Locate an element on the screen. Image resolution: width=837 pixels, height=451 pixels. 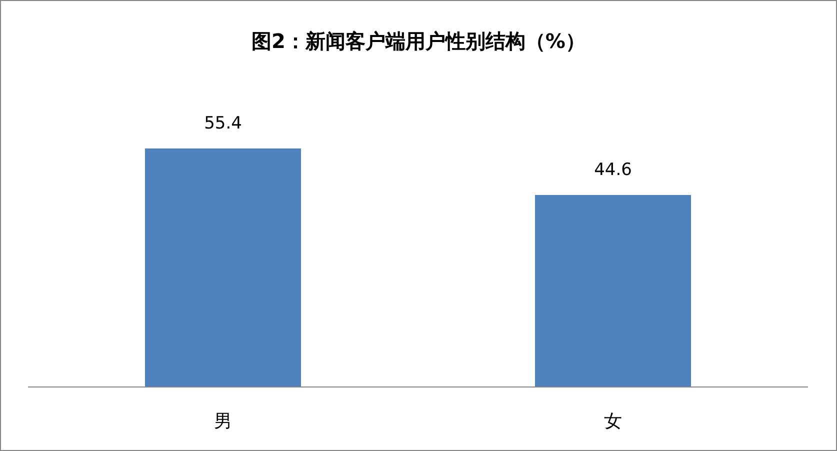
x-tick-label: 女 is located at coordinates (613, 421).